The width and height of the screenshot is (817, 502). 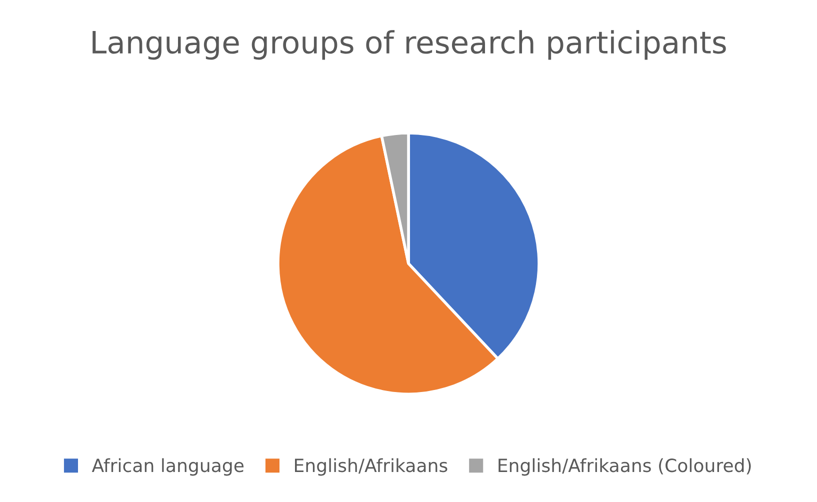 What do you see at coordinates (371, 467) in the screenshot?
I see `legend-label: English/Afrikaans` at bounding box center [371, 467].